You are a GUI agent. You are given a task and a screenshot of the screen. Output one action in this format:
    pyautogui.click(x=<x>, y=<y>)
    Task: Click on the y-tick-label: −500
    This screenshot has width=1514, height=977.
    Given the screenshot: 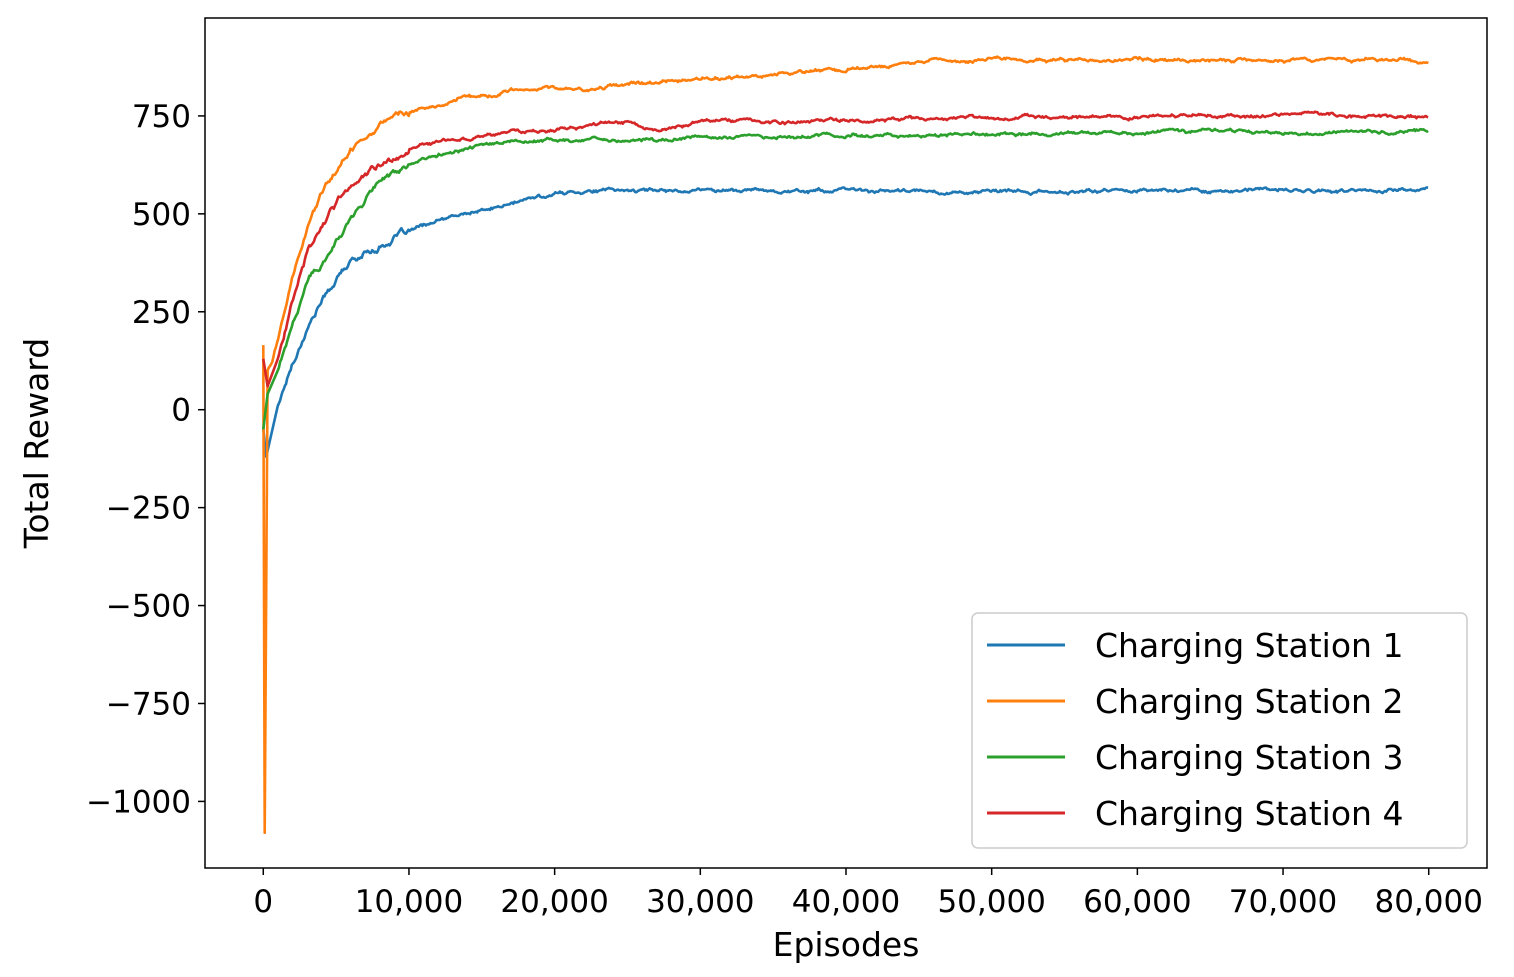 What is the action you would take?
    pyautogui.click(x=148, y=607)
    